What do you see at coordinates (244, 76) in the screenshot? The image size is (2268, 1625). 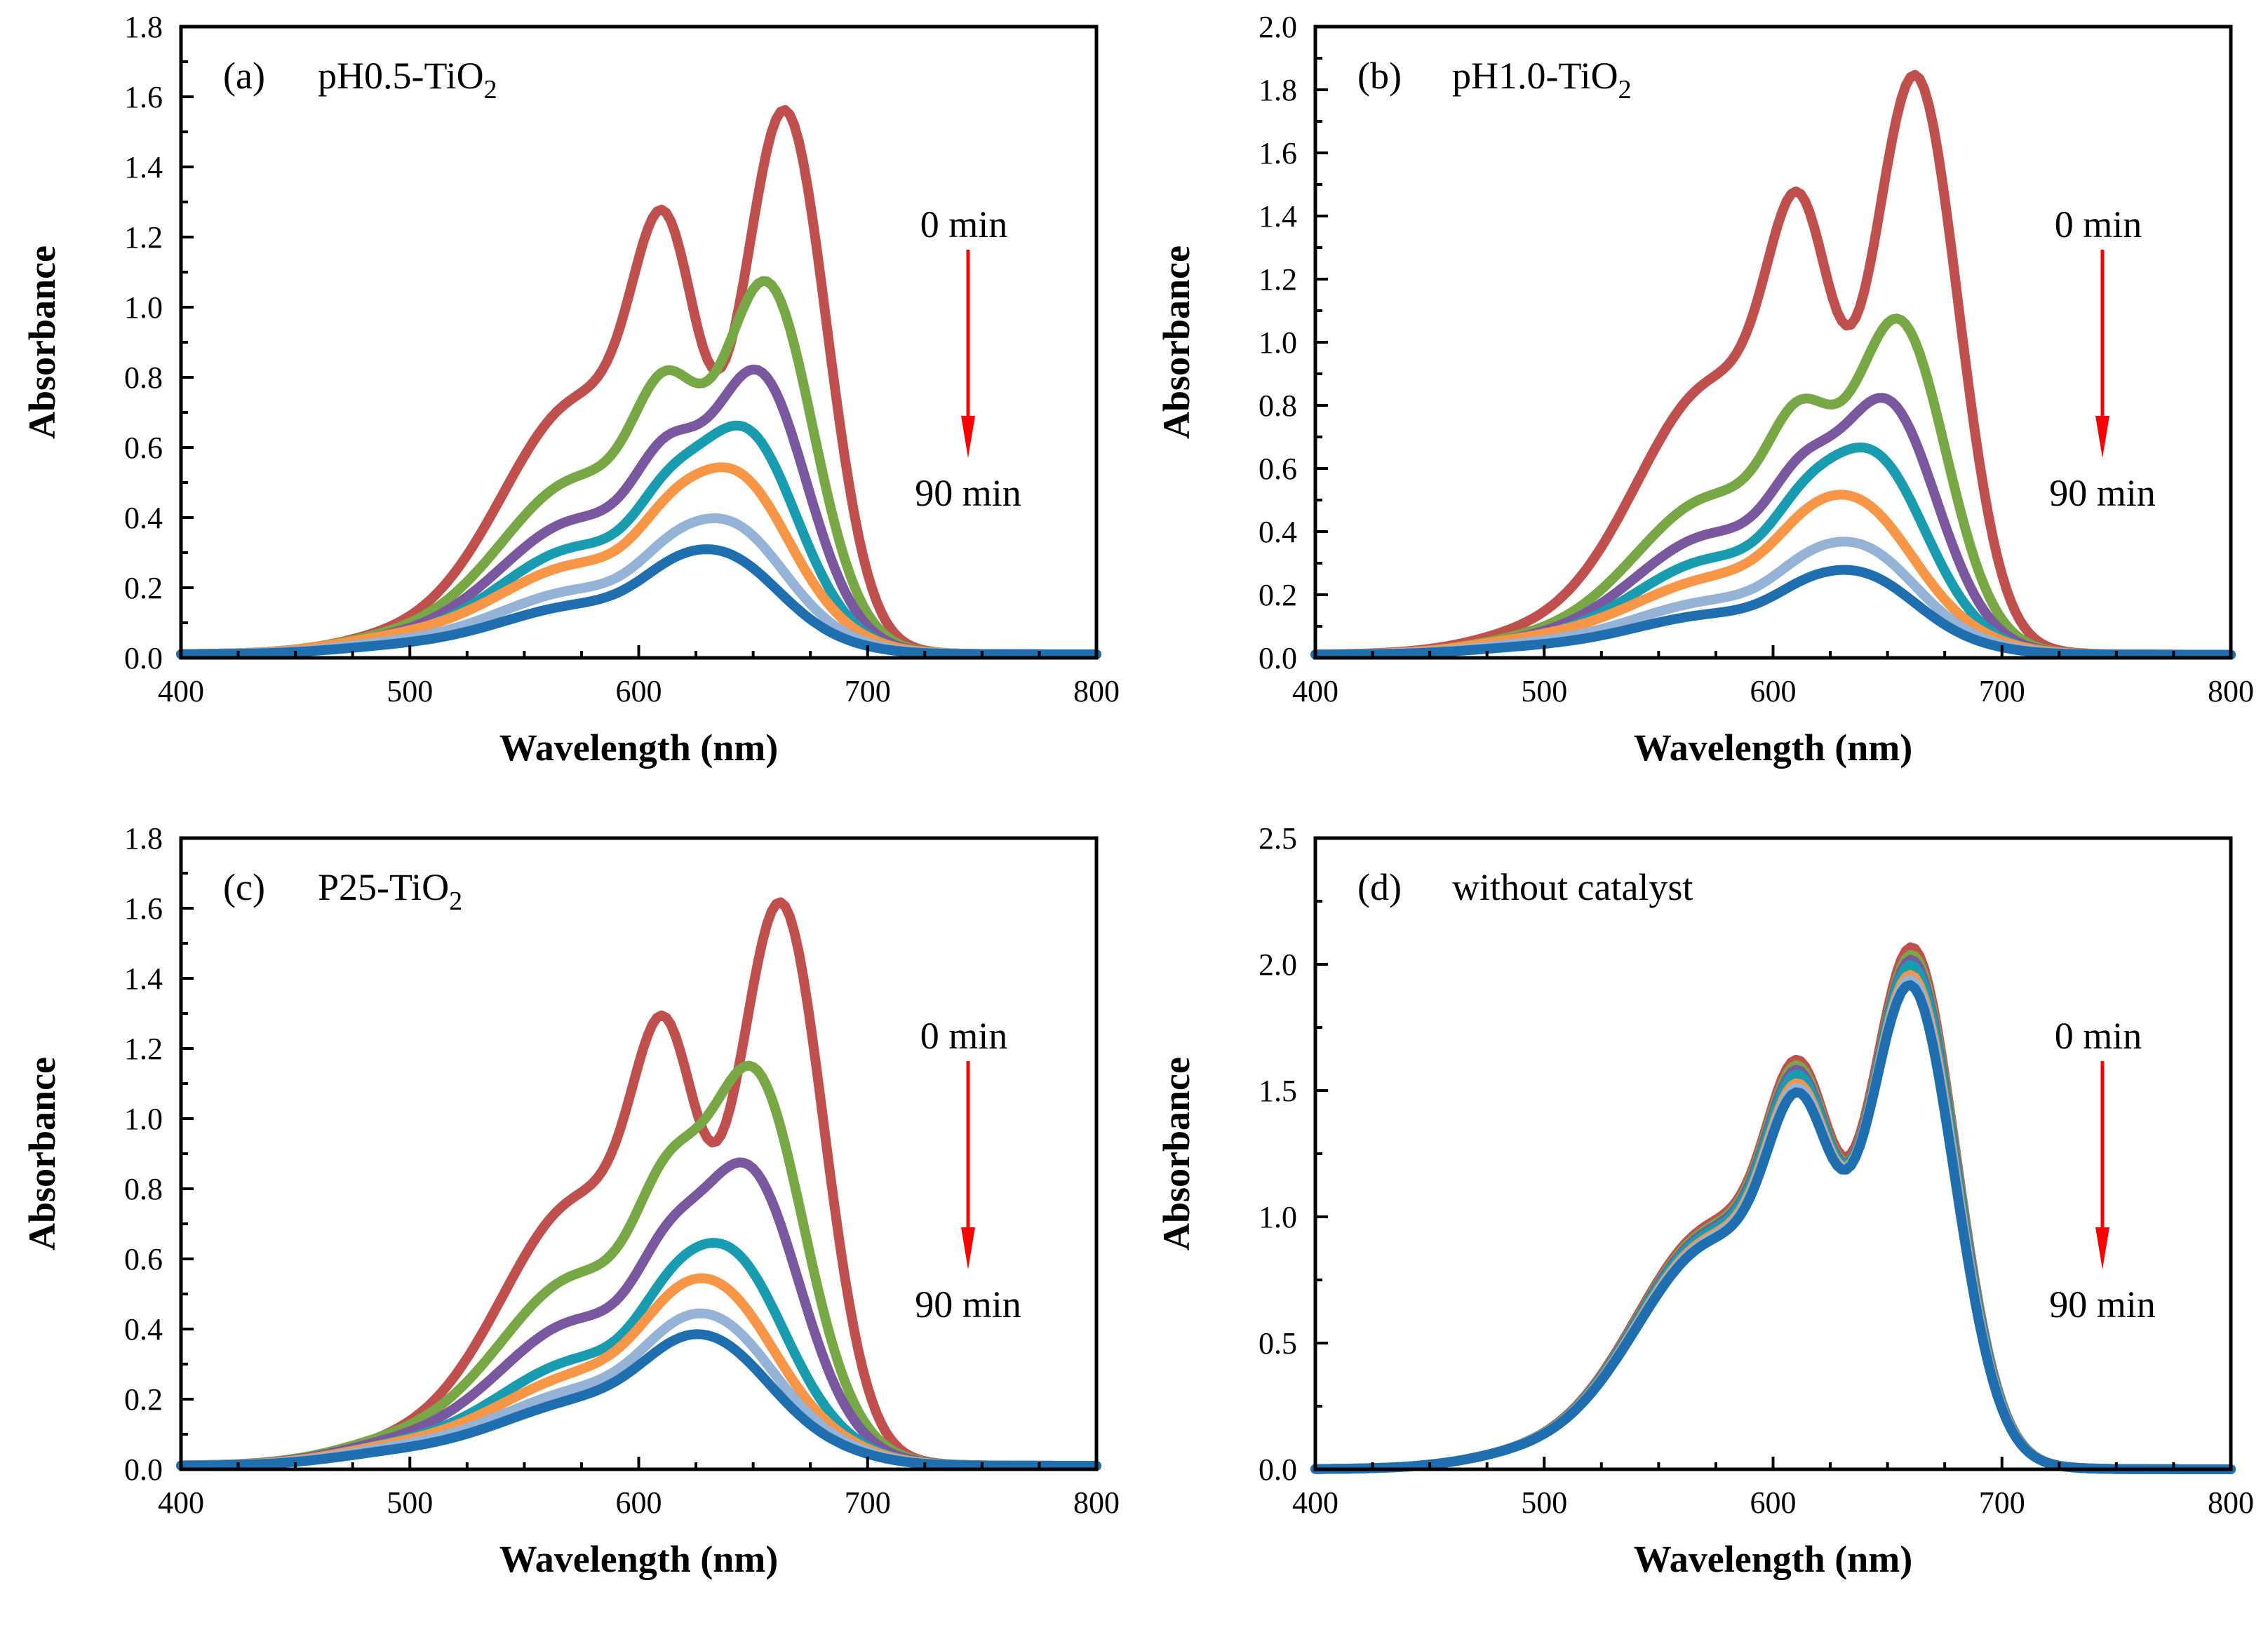 I see `panel-label: (a)` at bounding box center [244, 76].